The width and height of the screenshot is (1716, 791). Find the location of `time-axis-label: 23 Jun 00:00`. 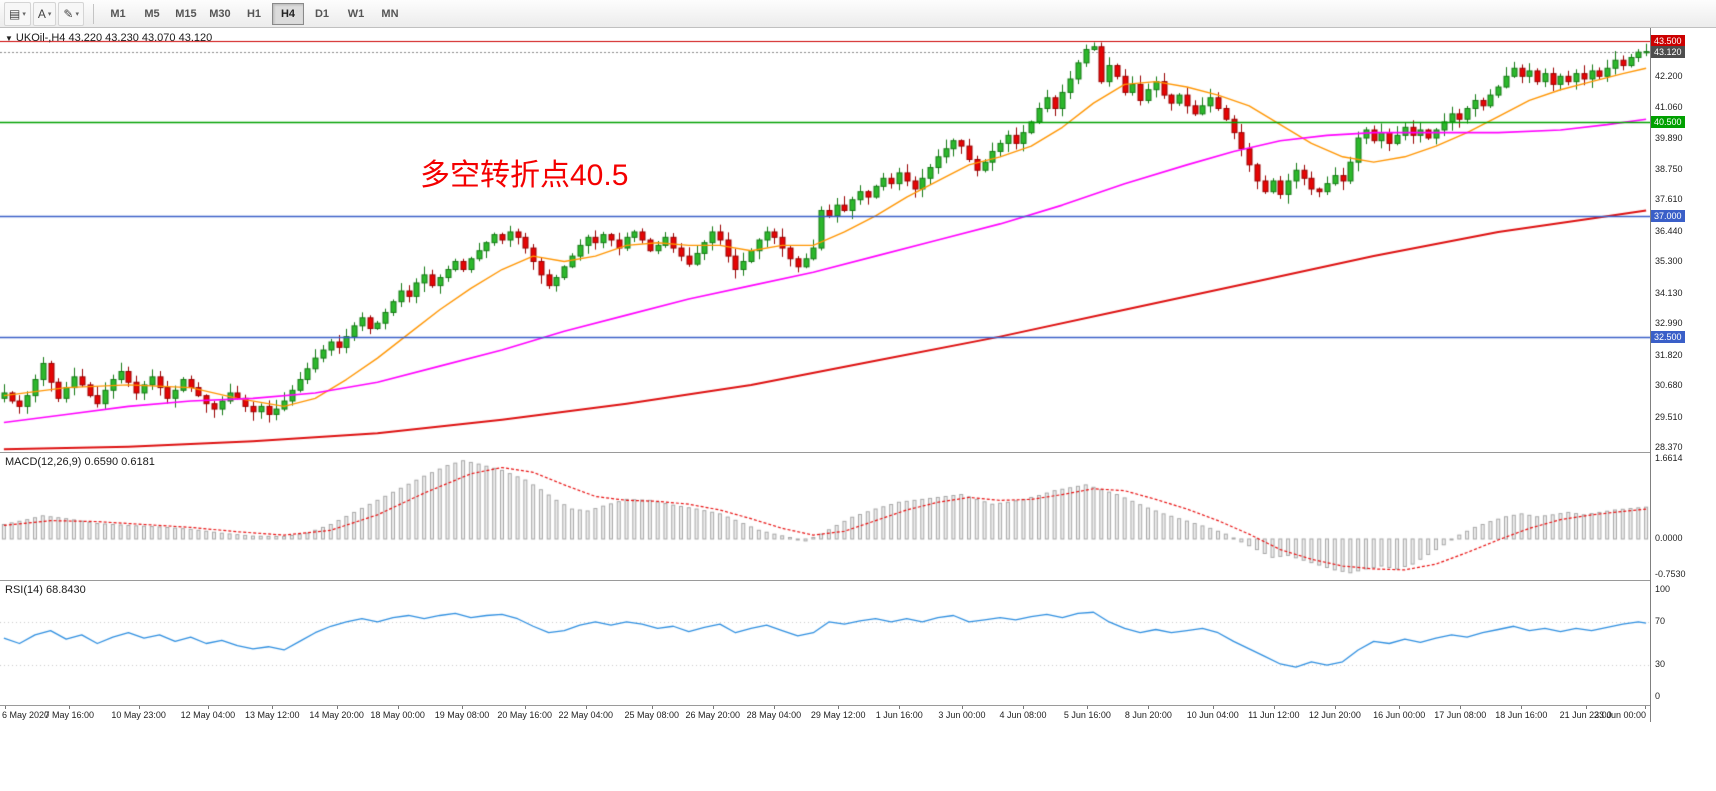

time-axis-label: 23 Jun 00:00 is located at coordinates (1619, 715).